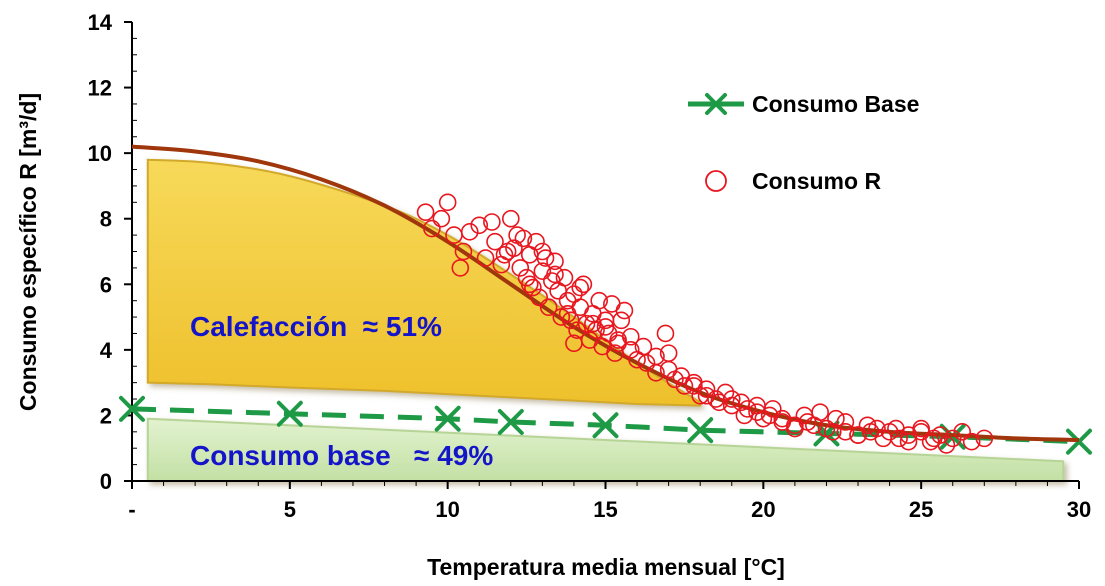 The width and height of the screenshot is (1105, 586). What do you see at coordinates (106, 350) in the screenshot?
I see `y-tick-label: 4` at bounding box center [106, 350].